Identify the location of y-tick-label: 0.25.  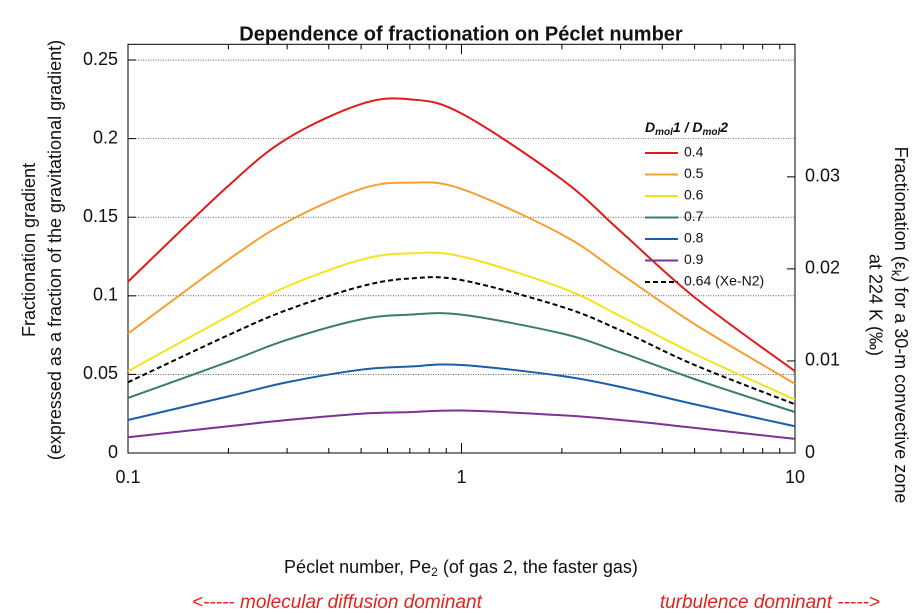
(100, 59).